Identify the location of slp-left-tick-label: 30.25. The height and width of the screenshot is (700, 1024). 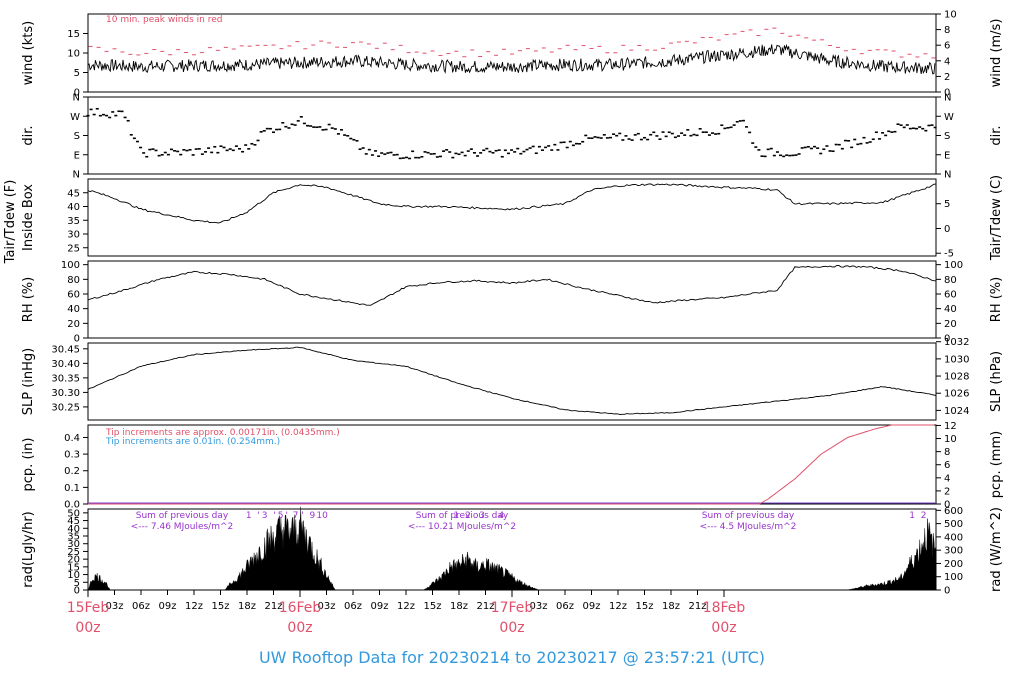
(65, 407).